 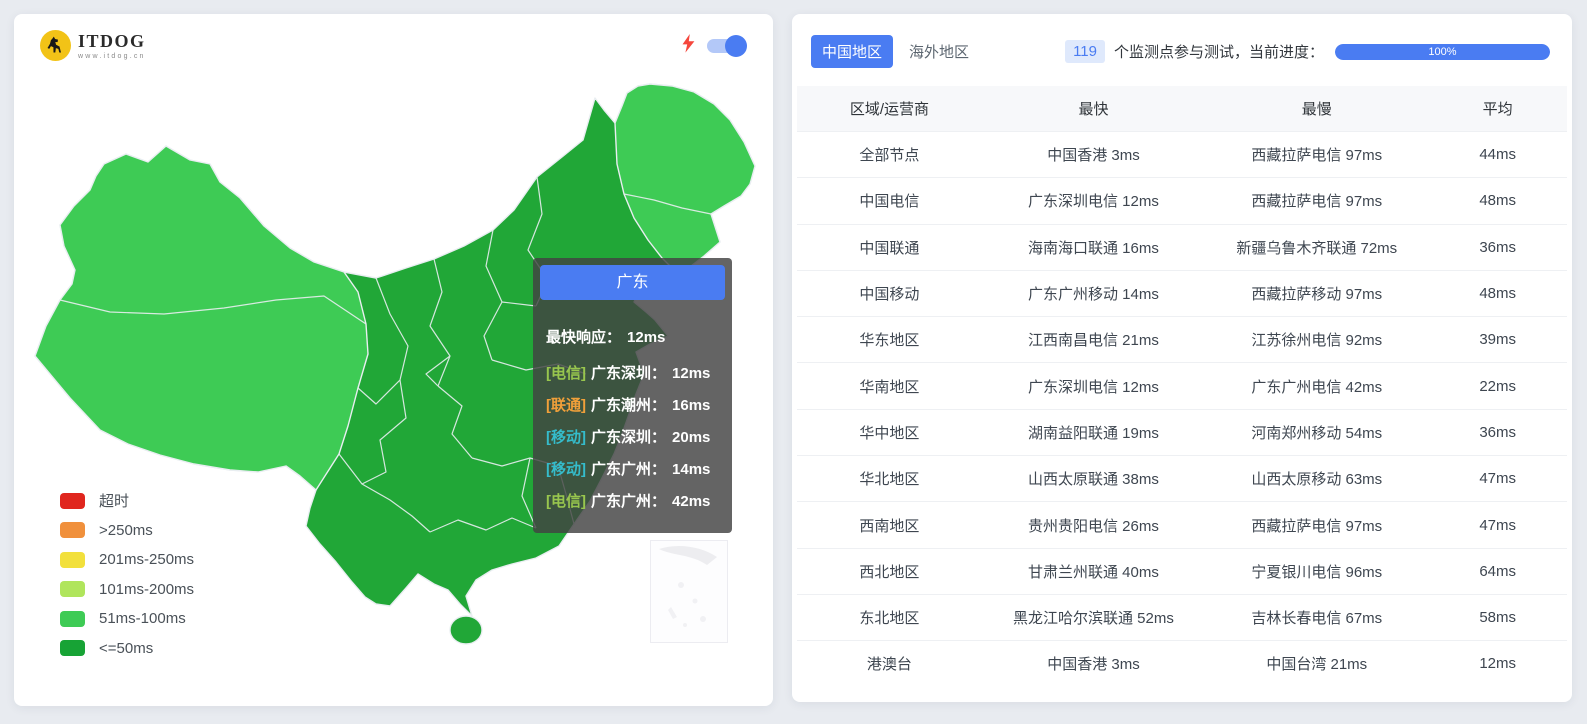 What do you see at coordinates (852, 51) in the screenshot?
I see `tab-china-region: 中国地区` at bounding box center [852, 51].